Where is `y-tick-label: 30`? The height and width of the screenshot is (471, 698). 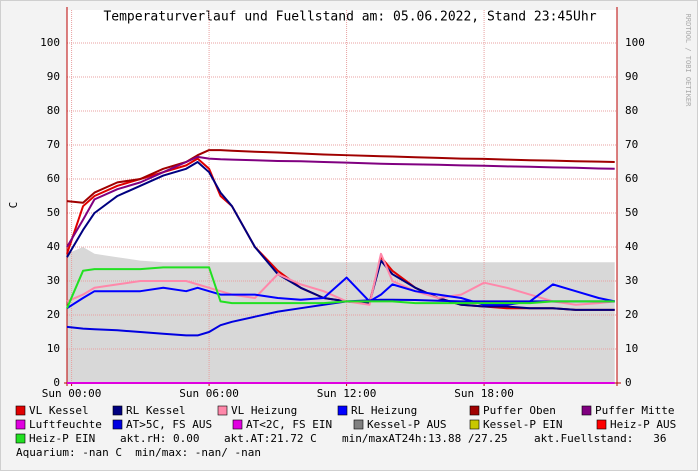 y-tick-label: 30 is located at coordinates (53, 280).